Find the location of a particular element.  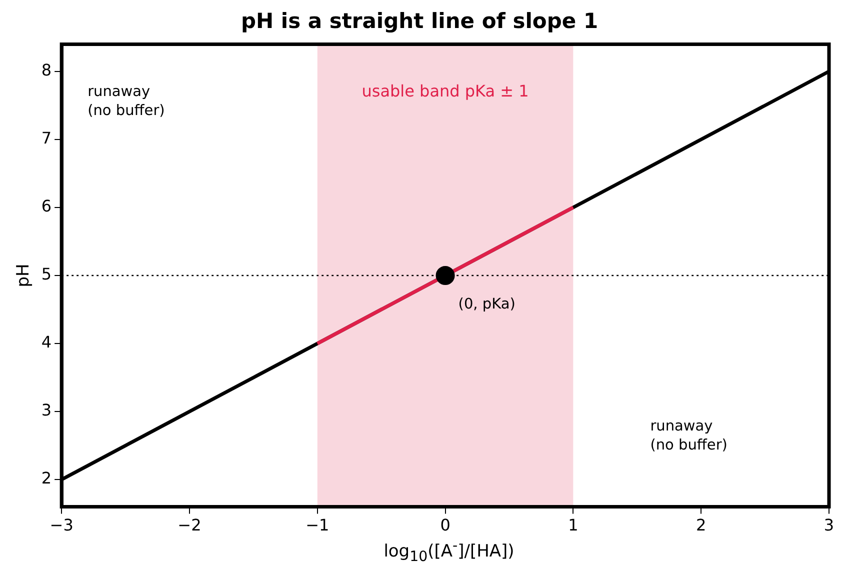

band-label: usable band pKa ± 1 is located at coordinates (445, 90).